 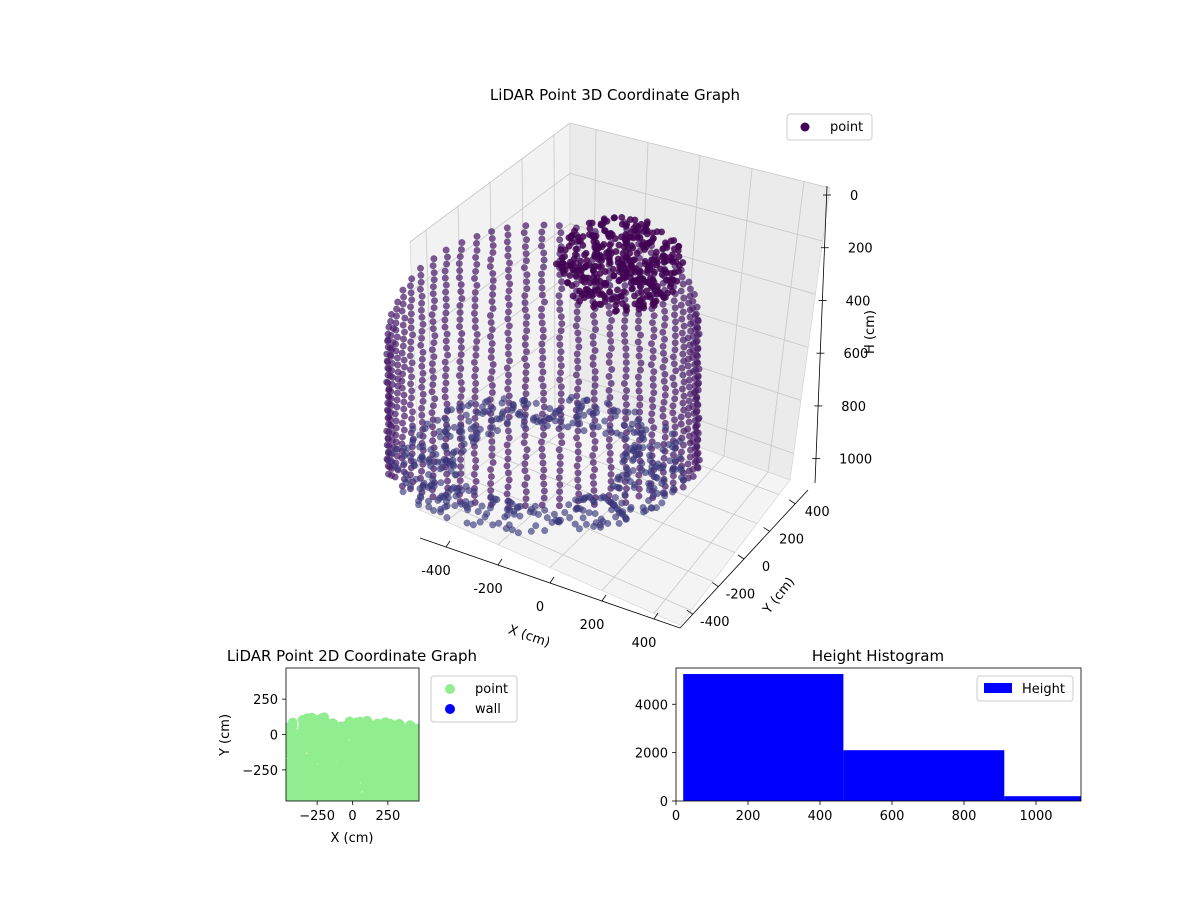 I want to click on x-tick-label-2d: −250, so click(x=317, y=816).